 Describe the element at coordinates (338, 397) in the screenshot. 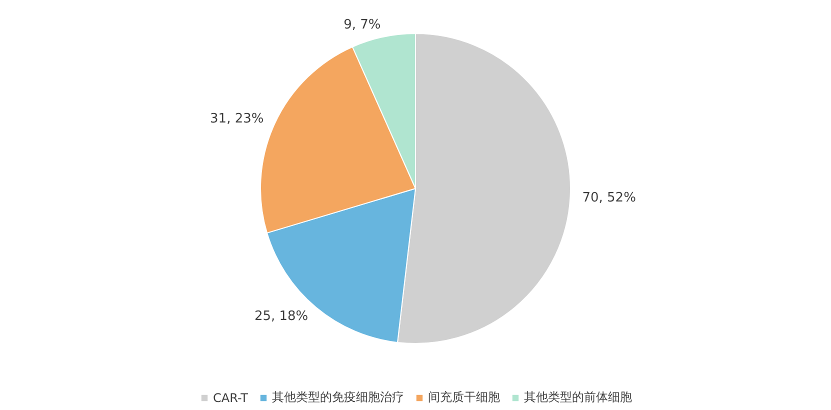

I see `legend-label: 其他类型的免疫细胞治疗` at that location.